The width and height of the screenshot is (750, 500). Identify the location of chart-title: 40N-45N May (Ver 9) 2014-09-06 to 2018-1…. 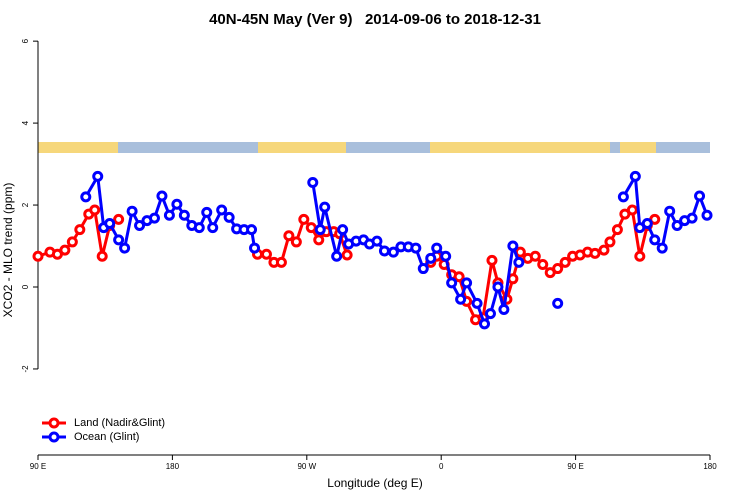
(375, 19).